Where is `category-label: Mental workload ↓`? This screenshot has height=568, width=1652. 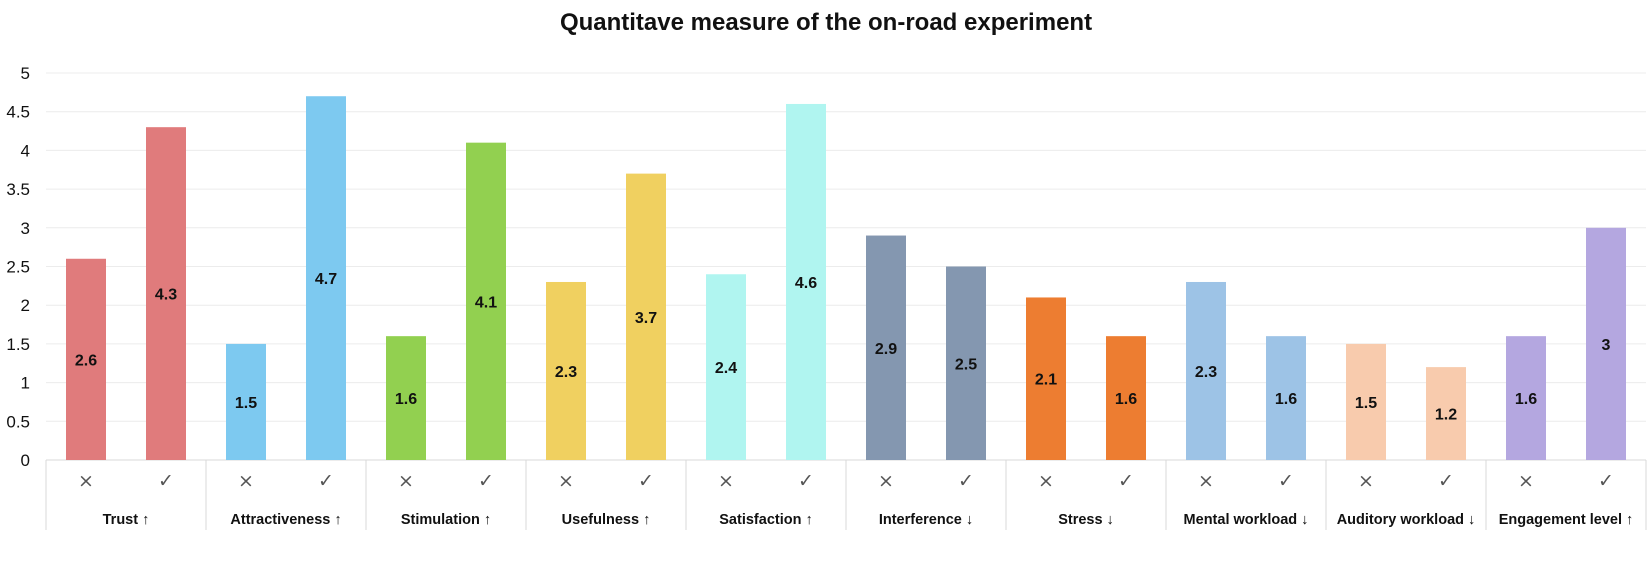 category-label: Mental workload ↓ is located at coordinates (1246, 520).